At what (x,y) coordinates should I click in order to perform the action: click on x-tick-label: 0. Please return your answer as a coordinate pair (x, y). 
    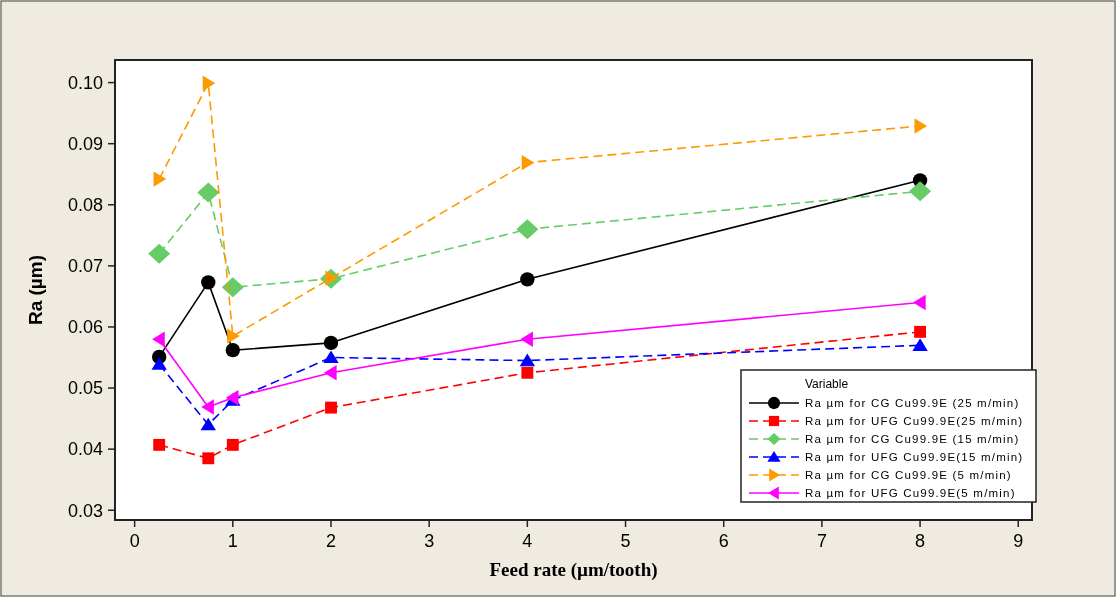
    Looking at the image, I should click on (134, 541).